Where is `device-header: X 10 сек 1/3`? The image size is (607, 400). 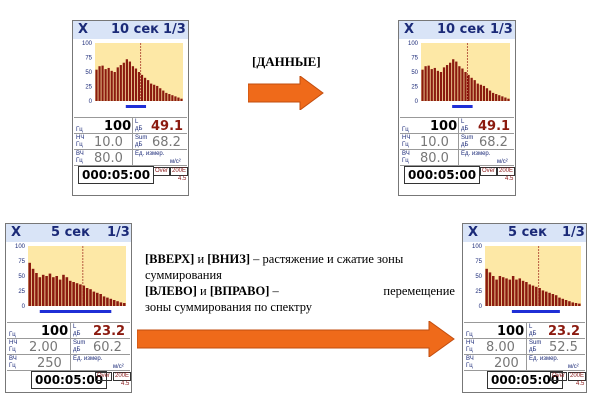
device-header: X 10 сек 1/3 is located at coordinates (130, 30).